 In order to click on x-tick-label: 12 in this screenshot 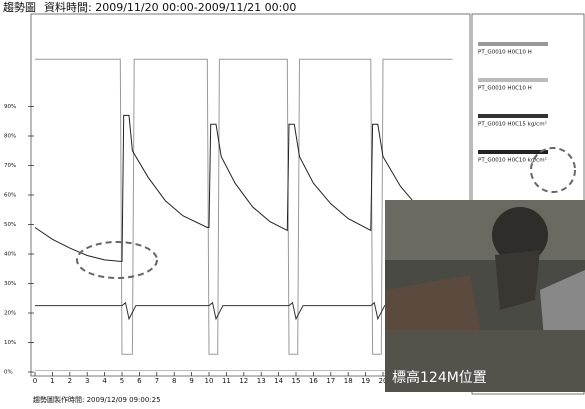, I will do `click(243, 381)`.